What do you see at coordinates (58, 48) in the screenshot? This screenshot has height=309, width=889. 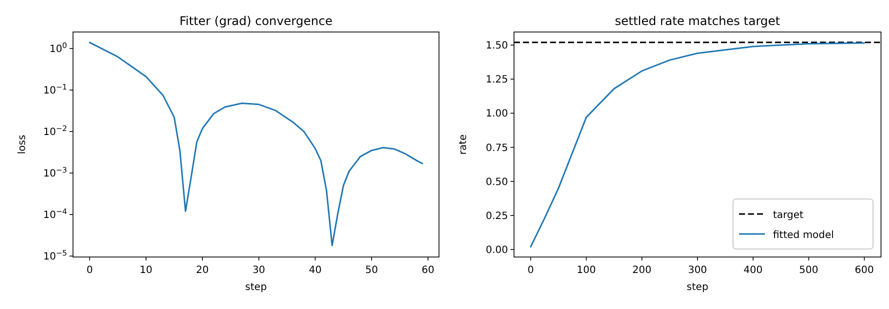 I see `y-tick-label: 10$^{0}$` at bounding box center [58, 48].